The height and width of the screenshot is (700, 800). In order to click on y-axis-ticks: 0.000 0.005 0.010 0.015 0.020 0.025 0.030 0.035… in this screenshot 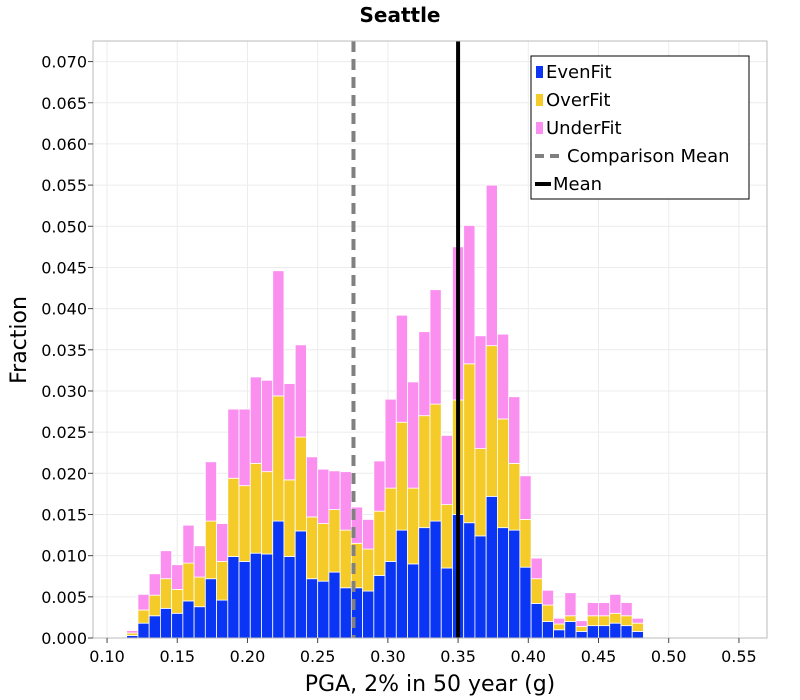, I will do `click(67, 350)`.